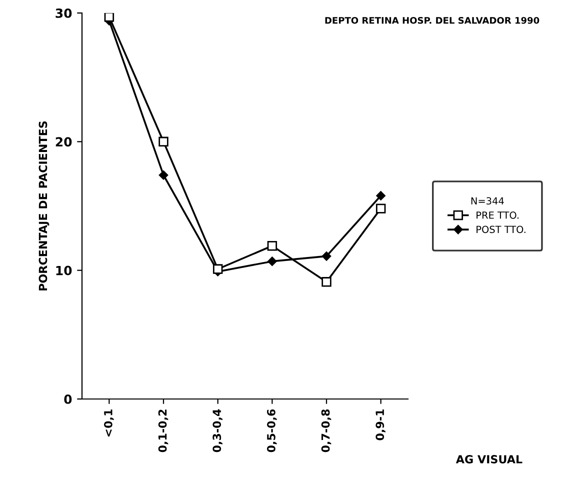 The image size is (568, 480). I want to click on legend-title: N=344, so click(487, 201).